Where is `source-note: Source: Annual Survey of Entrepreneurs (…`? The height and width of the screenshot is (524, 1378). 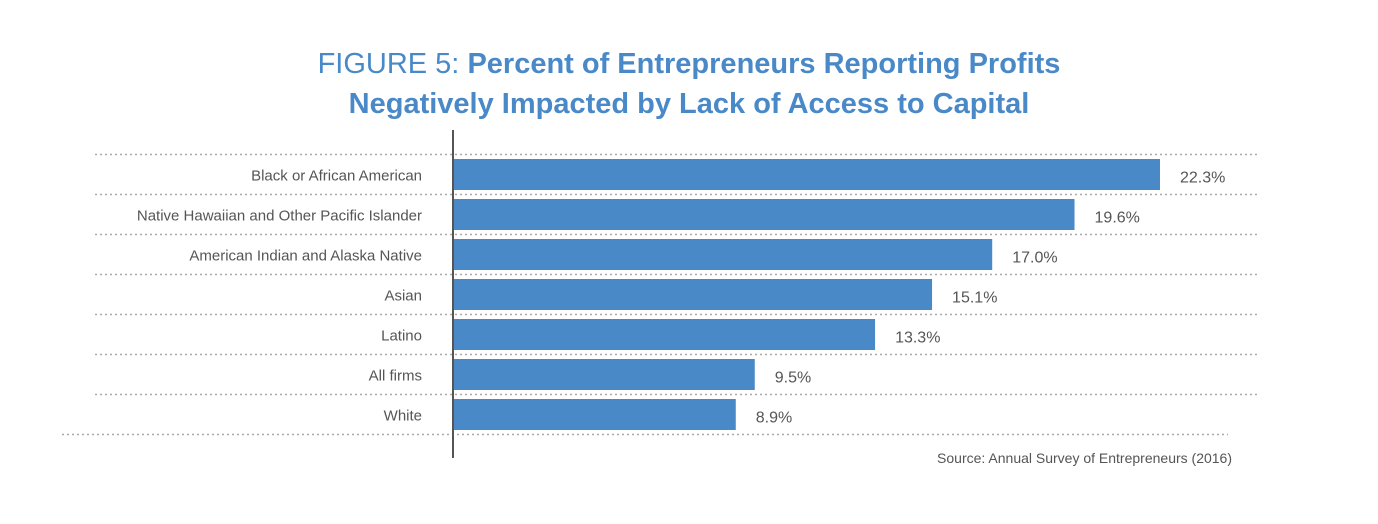
source-note: Source: Annual Survey of Entrepreneurs (… is located at coordinates (1084, 458).